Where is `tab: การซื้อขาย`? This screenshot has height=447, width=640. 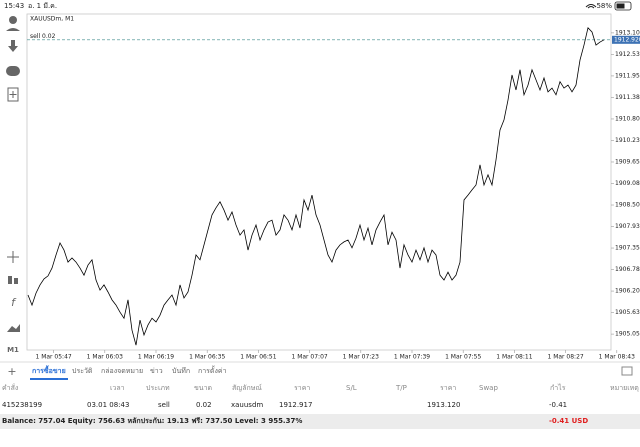 tab: การซื้อขาย is located at coordinates (49, 371).